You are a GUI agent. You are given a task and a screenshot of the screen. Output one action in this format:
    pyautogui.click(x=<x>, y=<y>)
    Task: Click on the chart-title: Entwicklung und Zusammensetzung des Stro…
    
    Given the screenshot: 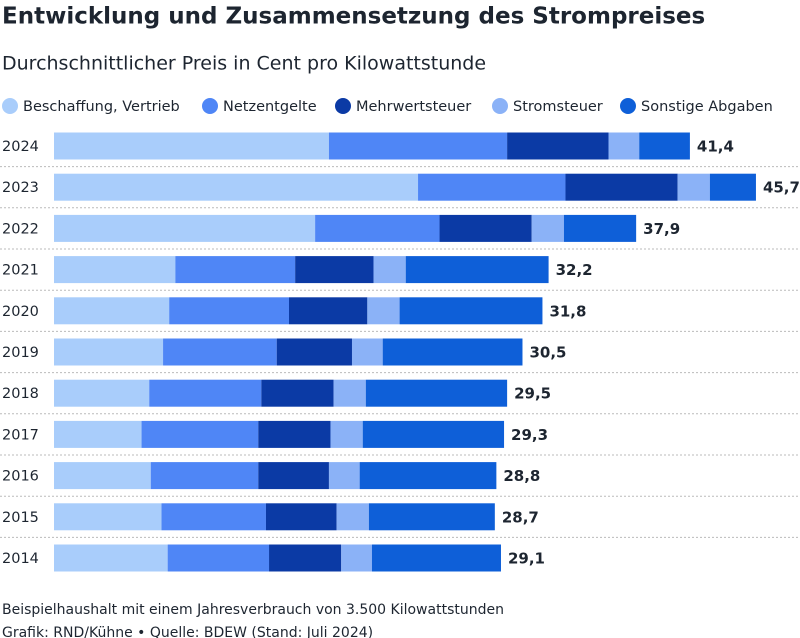 What is the action you would take?
    pyautogui.click(x=353, y=17)
    